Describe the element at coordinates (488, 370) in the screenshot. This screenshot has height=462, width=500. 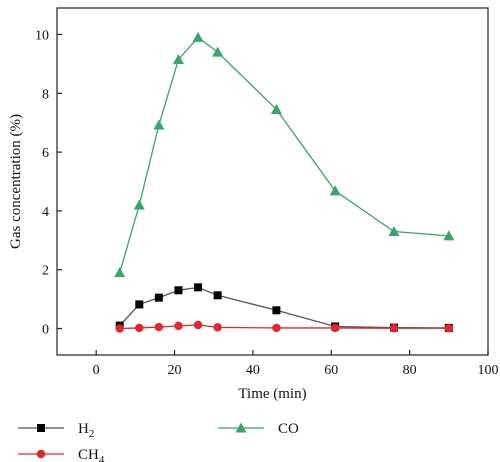
I see `x-tick-label: 100` at that location.